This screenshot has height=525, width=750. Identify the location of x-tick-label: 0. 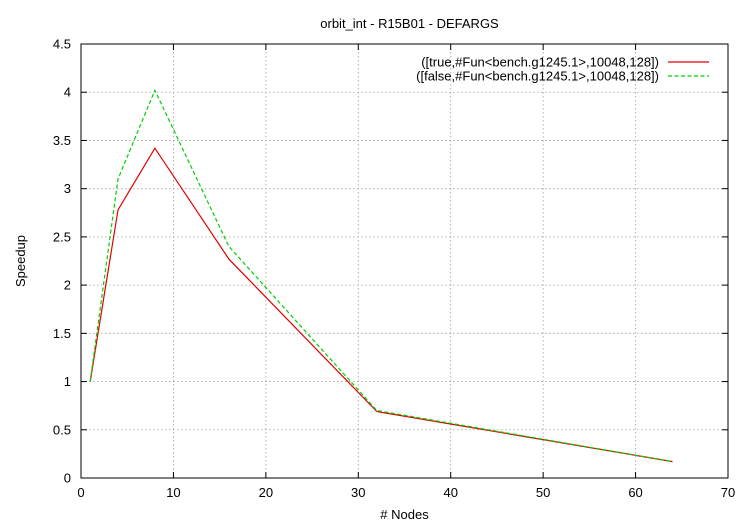
(80, 492).